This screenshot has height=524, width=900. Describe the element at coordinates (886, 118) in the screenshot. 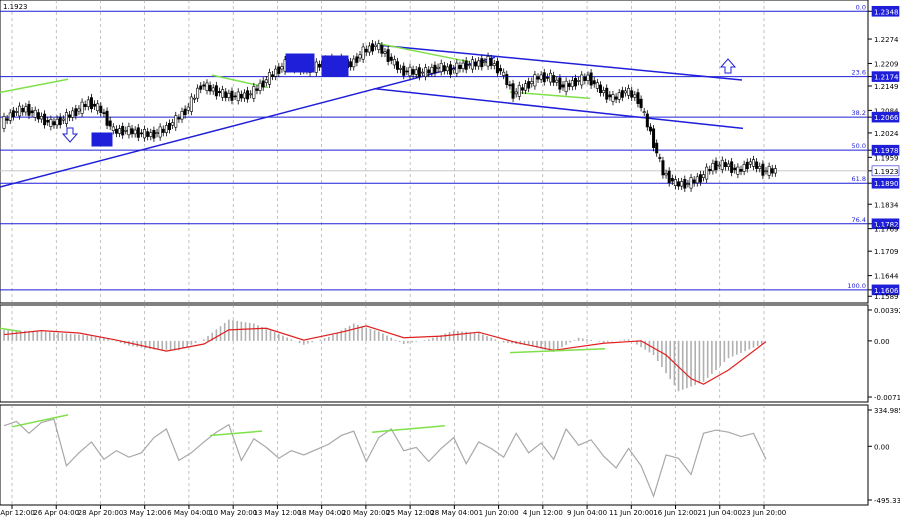

I see `price-axis-label: 1.2066` at that location.